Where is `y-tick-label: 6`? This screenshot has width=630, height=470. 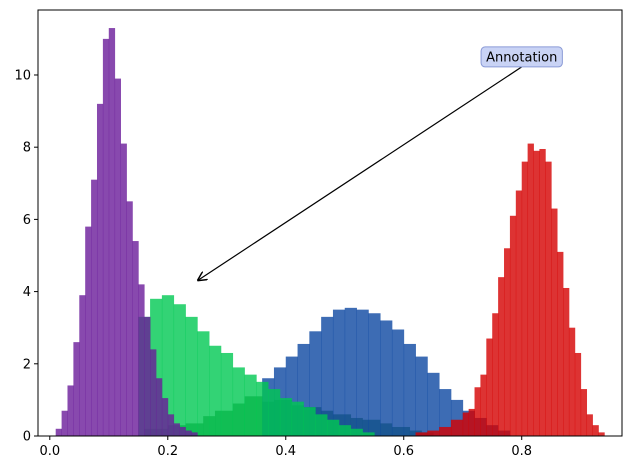
y-tick-label: 6 is located at coordinates (27, 220).